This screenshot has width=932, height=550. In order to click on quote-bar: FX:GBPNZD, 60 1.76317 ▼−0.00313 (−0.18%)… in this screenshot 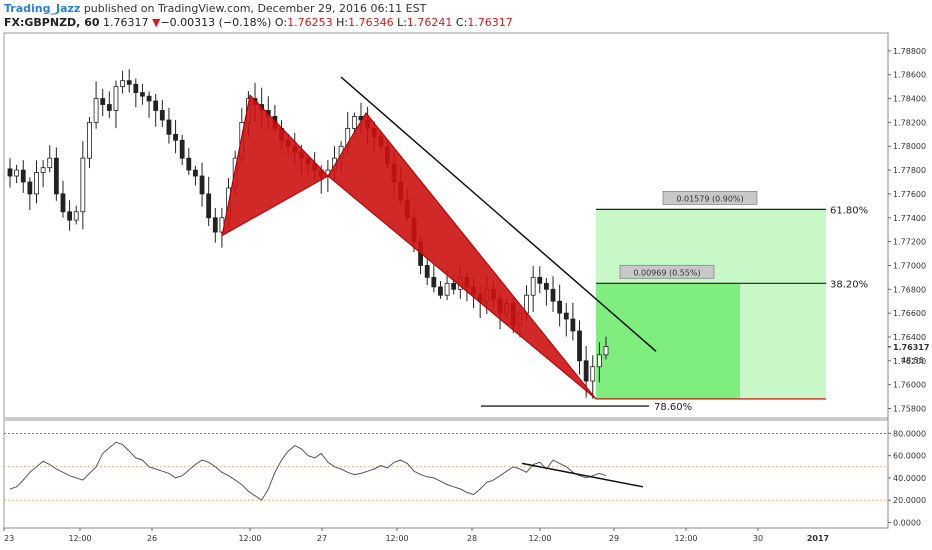, I will do `click(258, 22)`.